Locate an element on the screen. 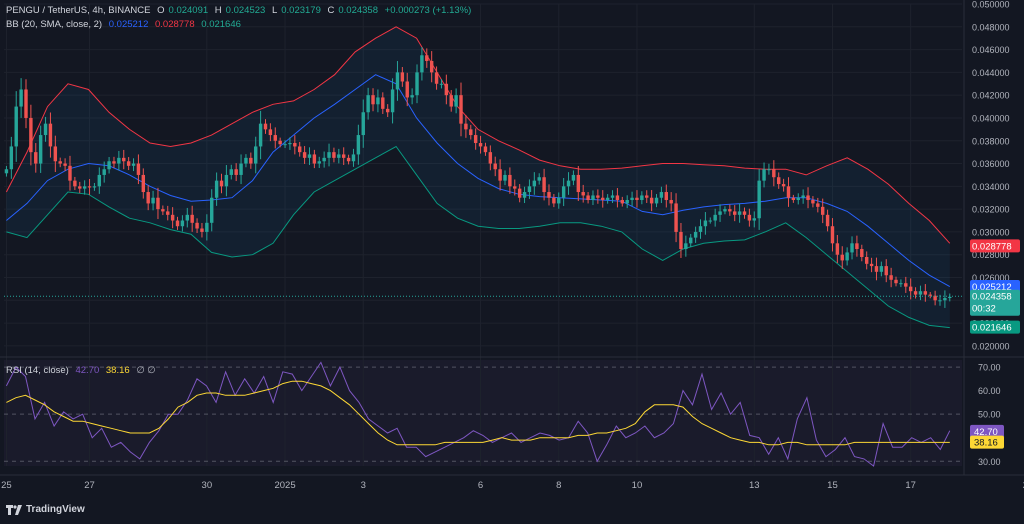 This screenshot has width=1024, height=524. symbol-title: PENGU / TetherUS, 4h, BINANCE is located at coordinates (78, 10).